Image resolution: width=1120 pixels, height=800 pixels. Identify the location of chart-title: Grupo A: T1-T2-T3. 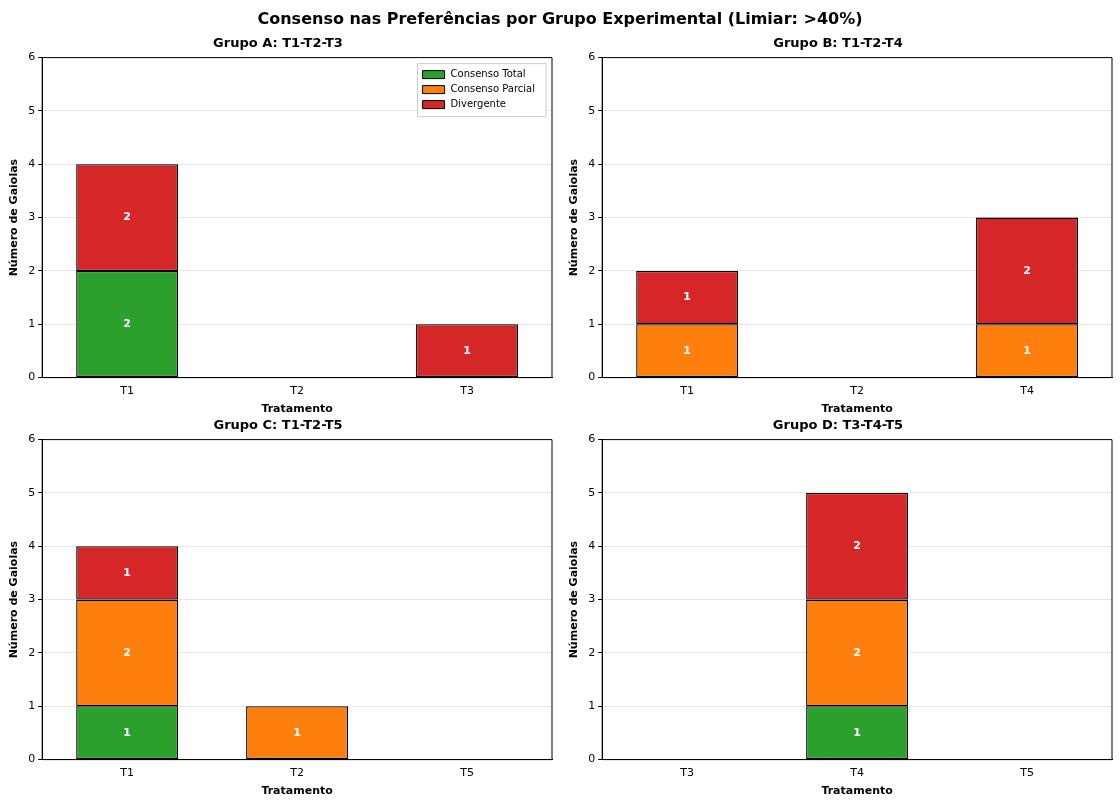
(278, 43).